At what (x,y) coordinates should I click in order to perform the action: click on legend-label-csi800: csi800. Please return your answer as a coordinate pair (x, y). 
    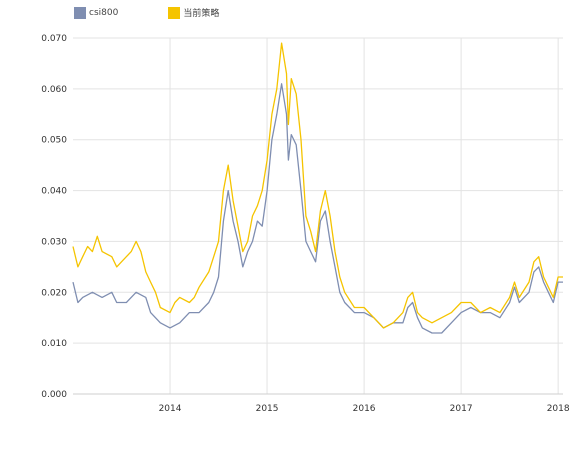
    Looking at the image, I should click on (104, 12).